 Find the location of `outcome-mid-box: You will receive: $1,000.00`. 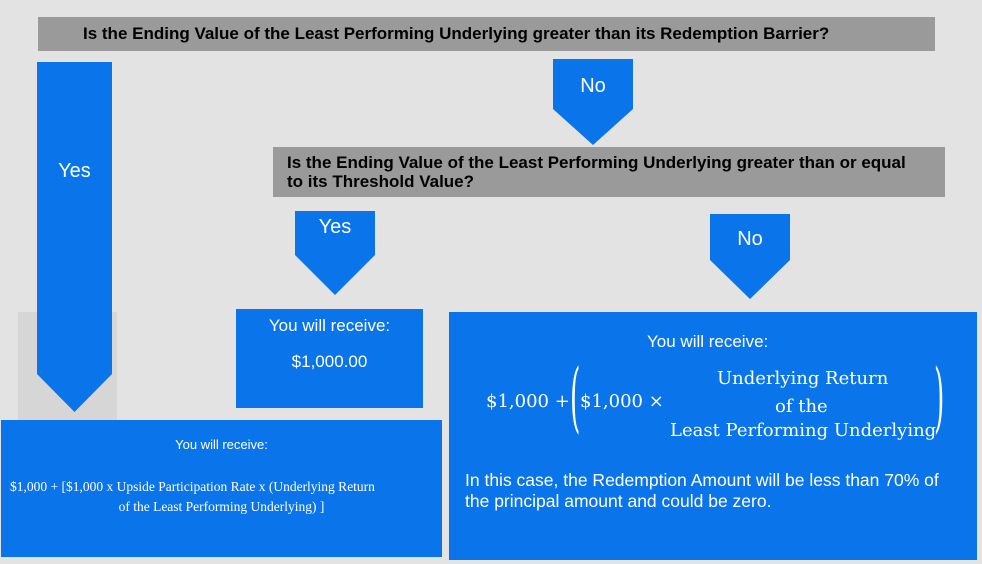

outcome-mid-box: You will receive: $1,000.00 is located at coordinates (329, 358).